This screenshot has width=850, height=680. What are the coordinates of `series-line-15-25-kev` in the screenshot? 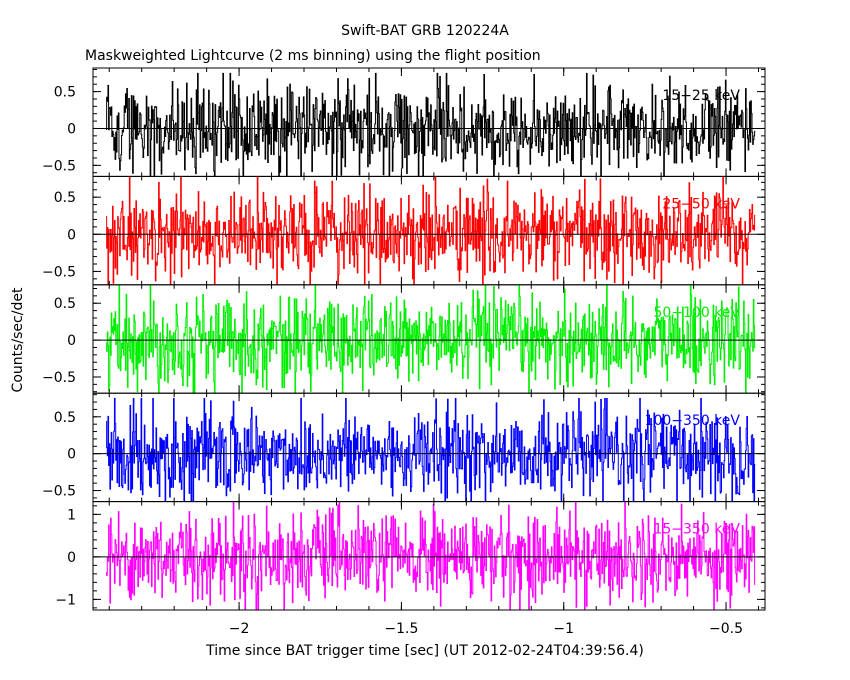 It's located at (430, 124).